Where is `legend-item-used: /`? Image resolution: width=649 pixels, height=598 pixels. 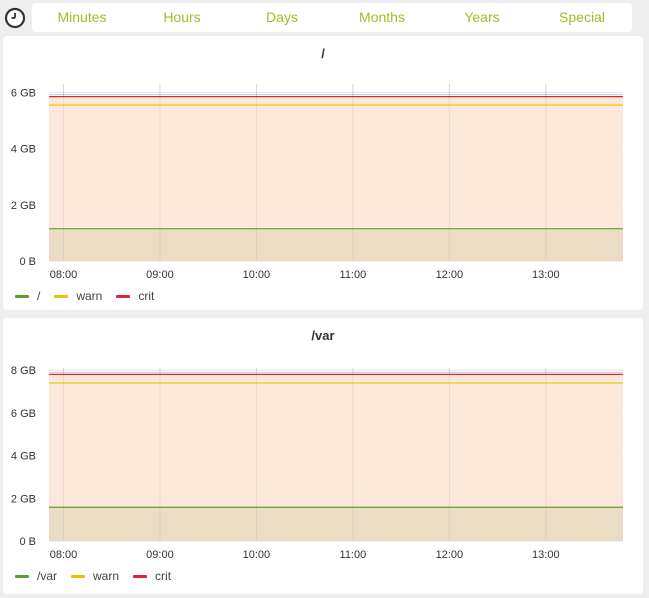
legend-item-used: / is located at coordinates (27, 296).